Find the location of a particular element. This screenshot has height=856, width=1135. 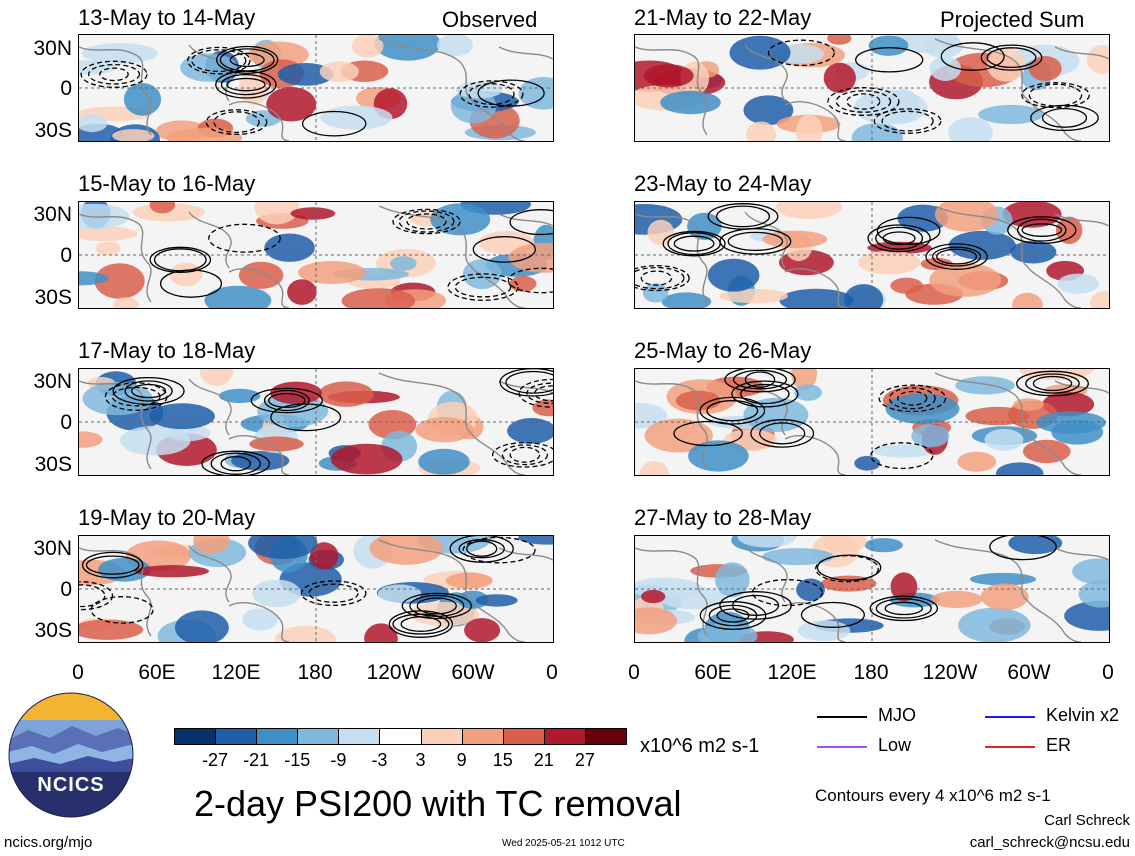

colorbar-tick-label: 9 is located at coordinates (461, 760).